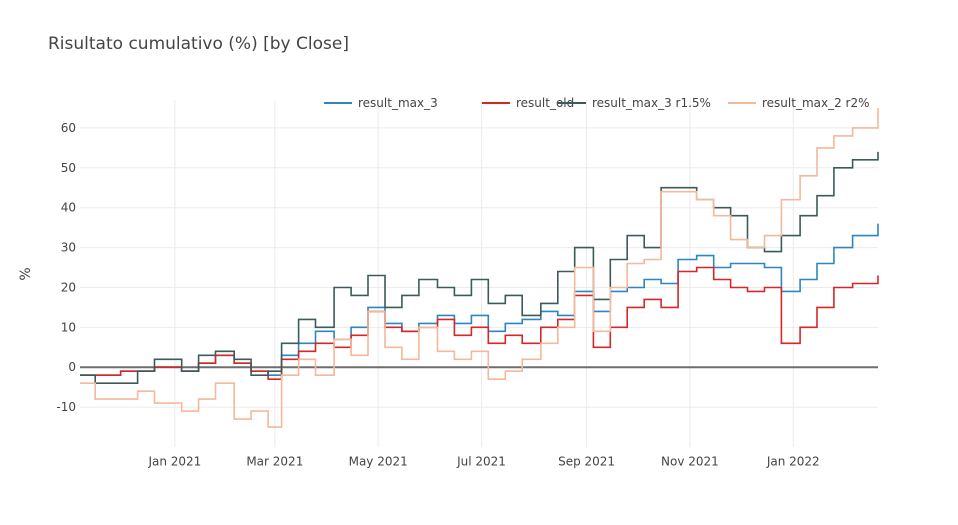 The width and height of the screenshot is (958, 525). Describe the element at coordinates (68, 327) in the screenshot. I see `y-tick-label: 10` at that location.